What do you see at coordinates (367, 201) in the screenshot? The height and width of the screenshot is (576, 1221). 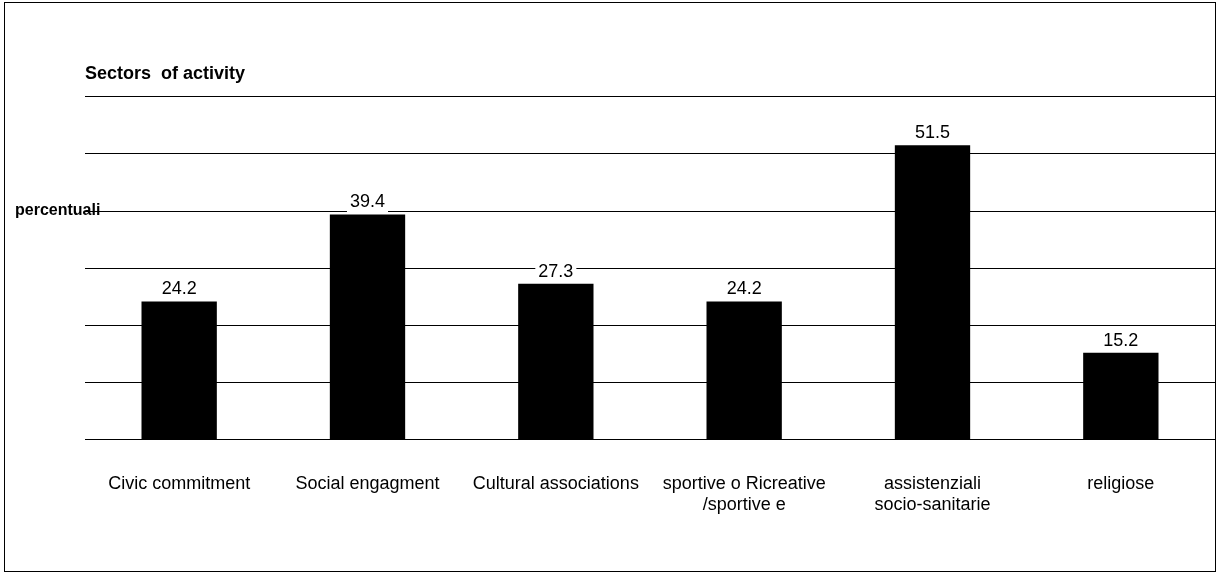 I see `data-label: 39.4` at bounding box center [367, 201].